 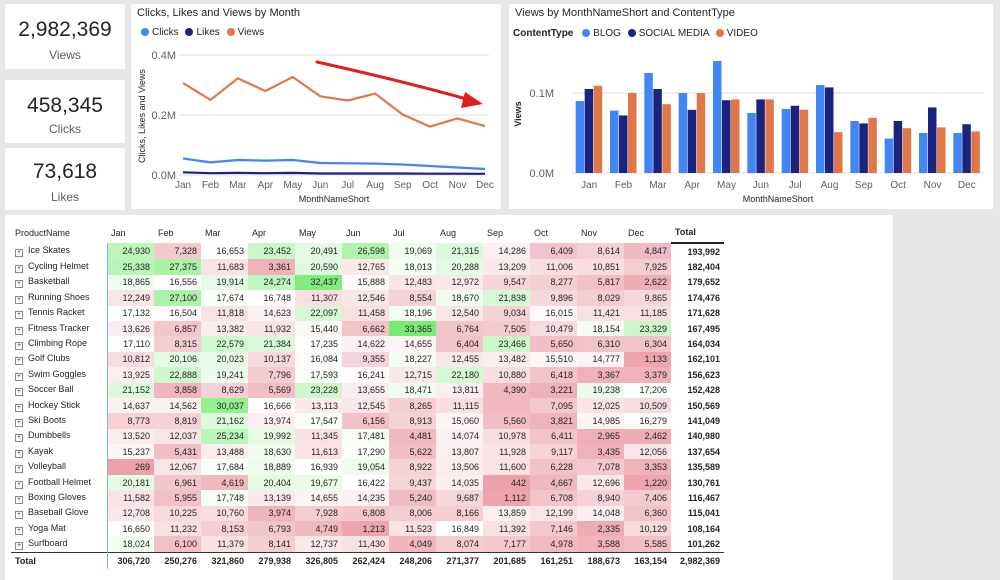 What do you see at coordinates (412, 328) in the screenshot?
I see `value-cell: 33,365` at bounding box center [412, 328].